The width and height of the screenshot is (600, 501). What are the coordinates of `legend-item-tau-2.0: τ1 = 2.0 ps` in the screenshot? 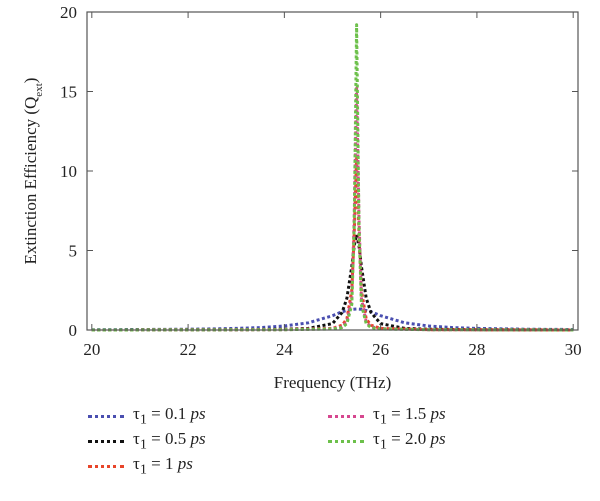 It's located at (387, 441).